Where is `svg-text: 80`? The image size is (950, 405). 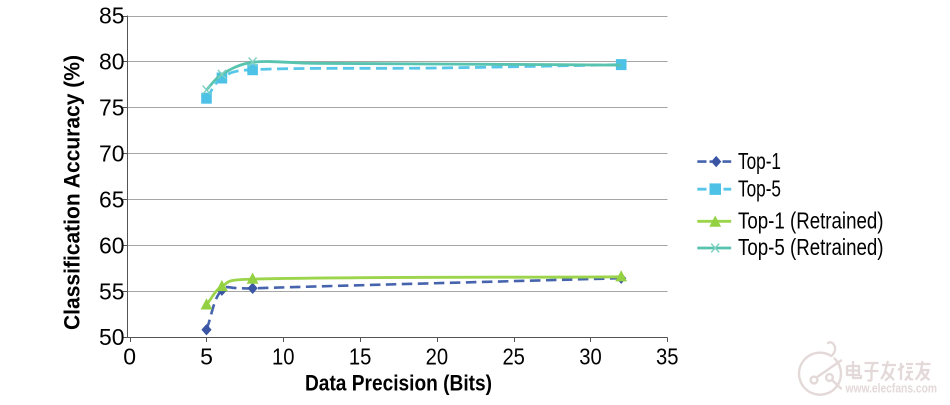 svg-text: 80 is located at coordinates (112, 62).